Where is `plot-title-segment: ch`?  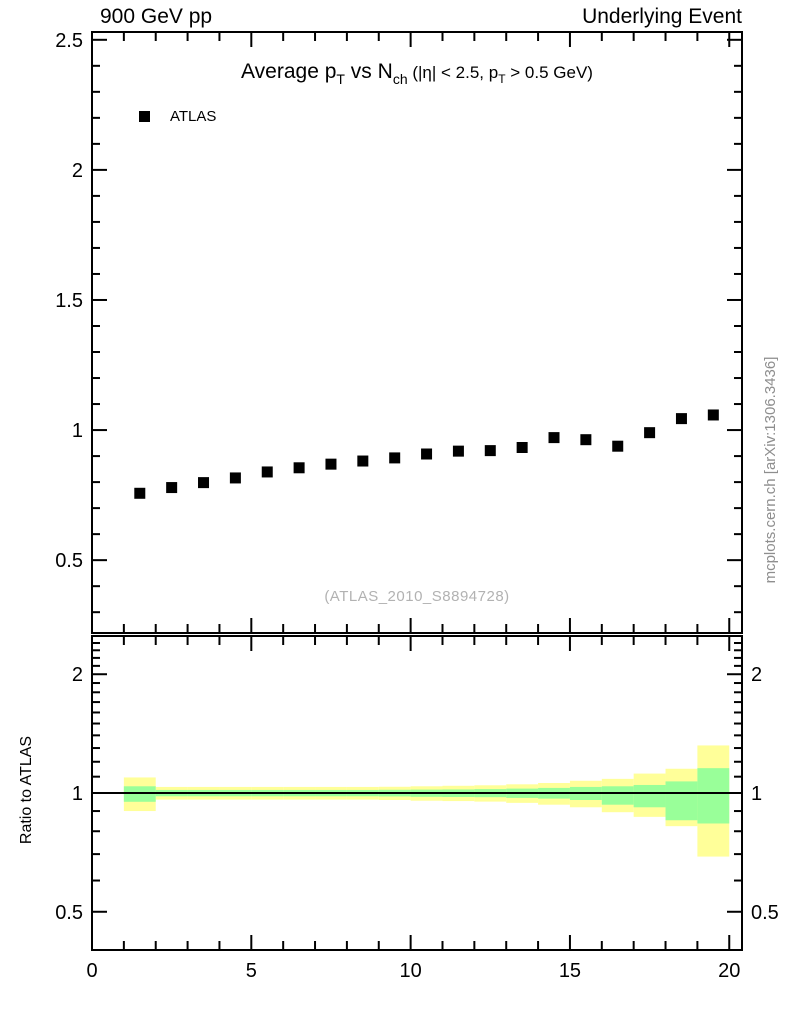 plot-title-segment: ch is located at coordinates (400, 79).